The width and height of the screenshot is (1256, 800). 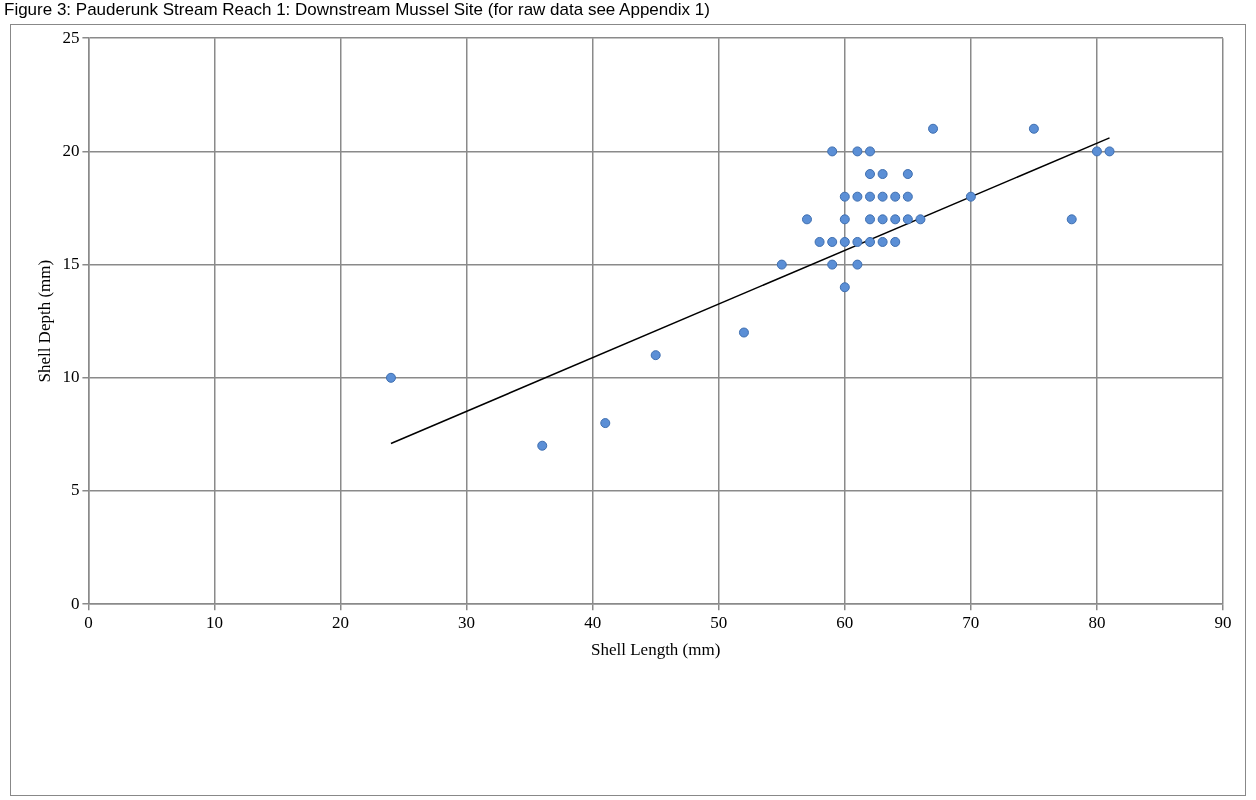 I want to click on y-tick-label: 25, so click(x=71, y=37).